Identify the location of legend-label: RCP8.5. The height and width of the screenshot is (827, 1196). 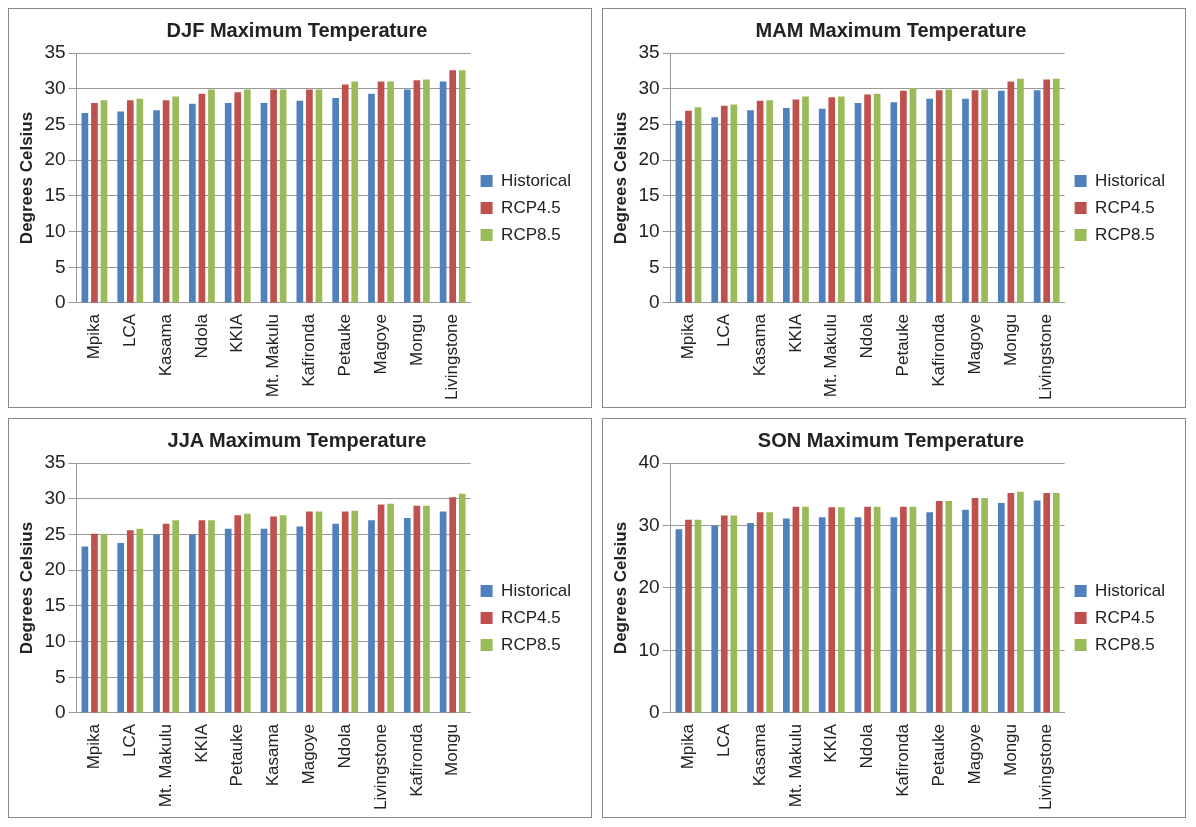
(1125, 234).